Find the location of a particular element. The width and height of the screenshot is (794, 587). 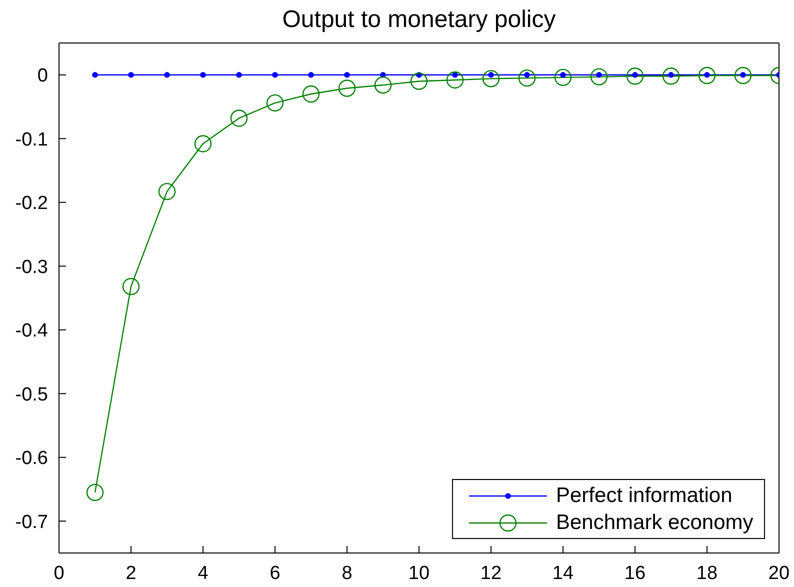

legend-label: Perfect information is located at coordinates (644, 496).